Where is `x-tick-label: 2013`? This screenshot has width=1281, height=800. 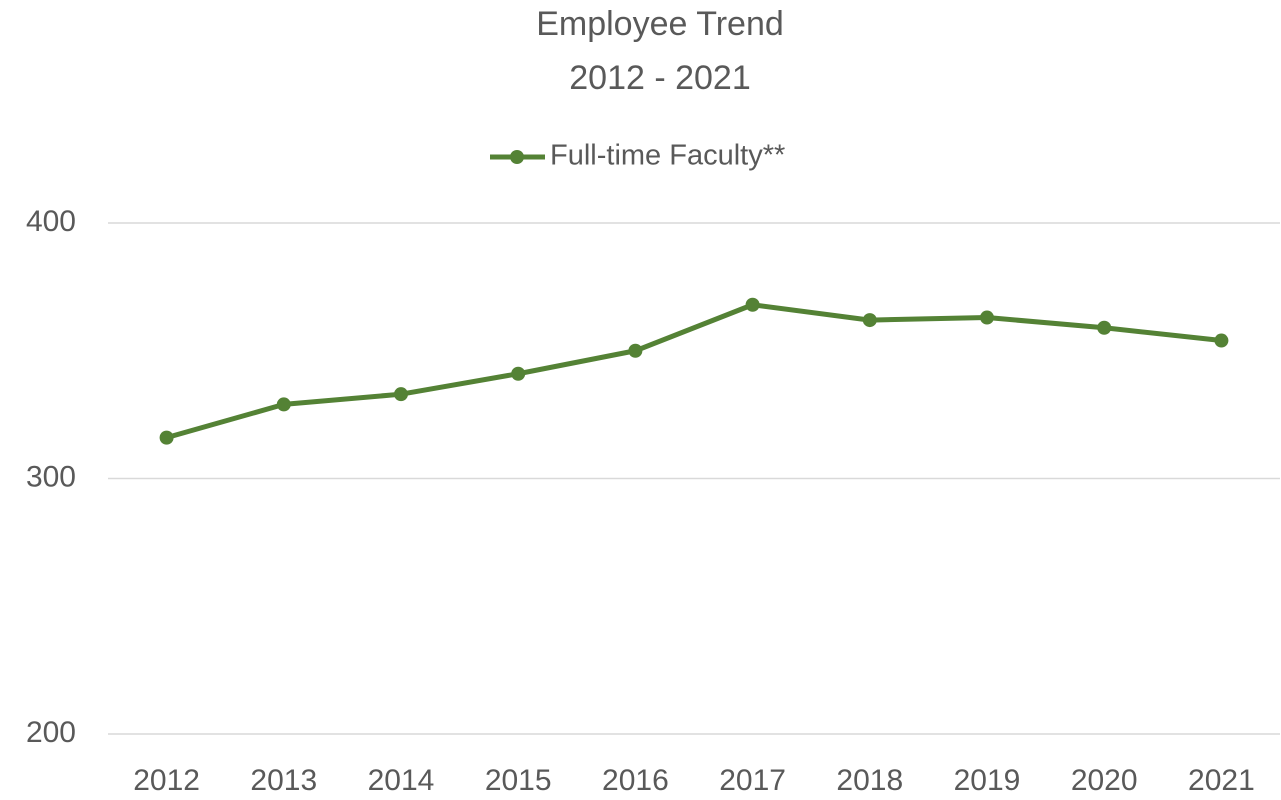
x-tick-label: 2013 is located at coordinates (283, 780).